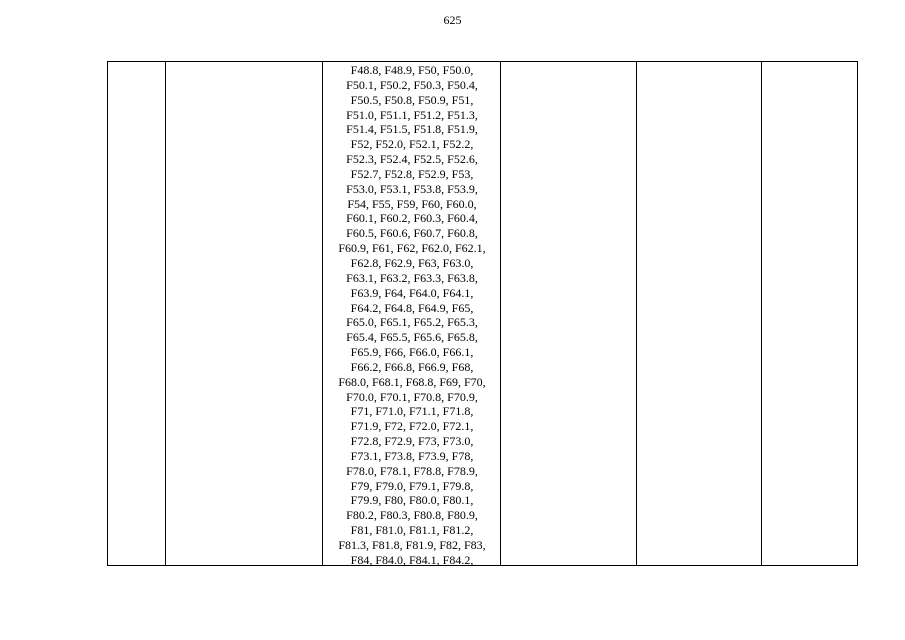 The width and height of the screenshot is (905, 640). I want to click on cell-line: F73.1, F73.8, F73.9, F78,, so click(412, 455).